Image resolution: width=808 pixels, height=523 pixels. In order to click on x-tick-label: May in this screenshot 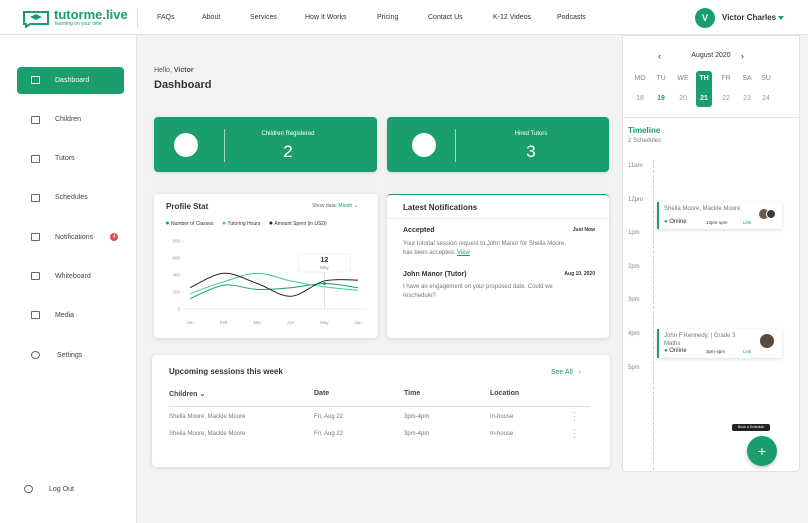, I will do `click(324, 322)`.